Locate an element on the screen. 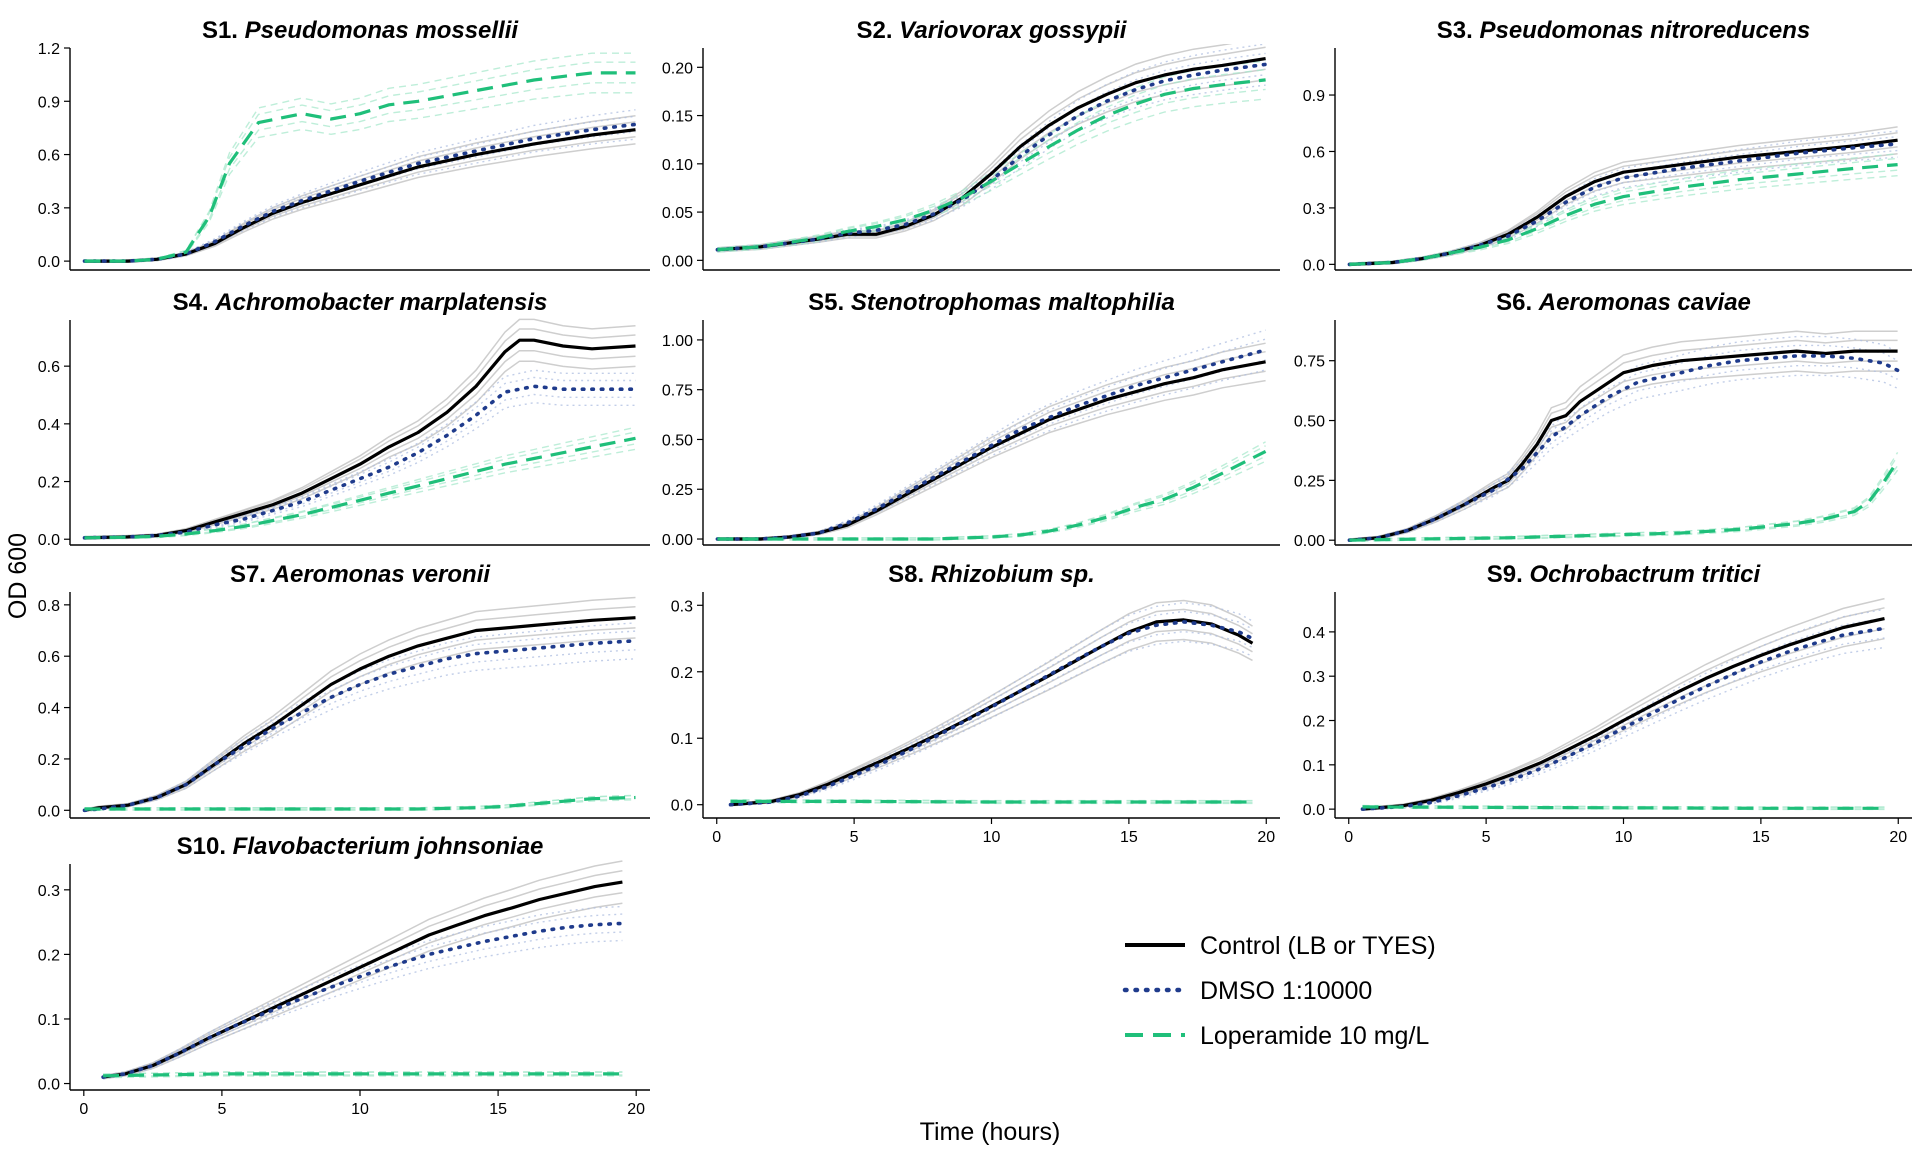 The width and height of the screenshot is (1920, 1152). panel-7: S7. Aeromonas veronii 0.0 0.2 0.4 0.6 0.8 is located at coordinates (344, 690).